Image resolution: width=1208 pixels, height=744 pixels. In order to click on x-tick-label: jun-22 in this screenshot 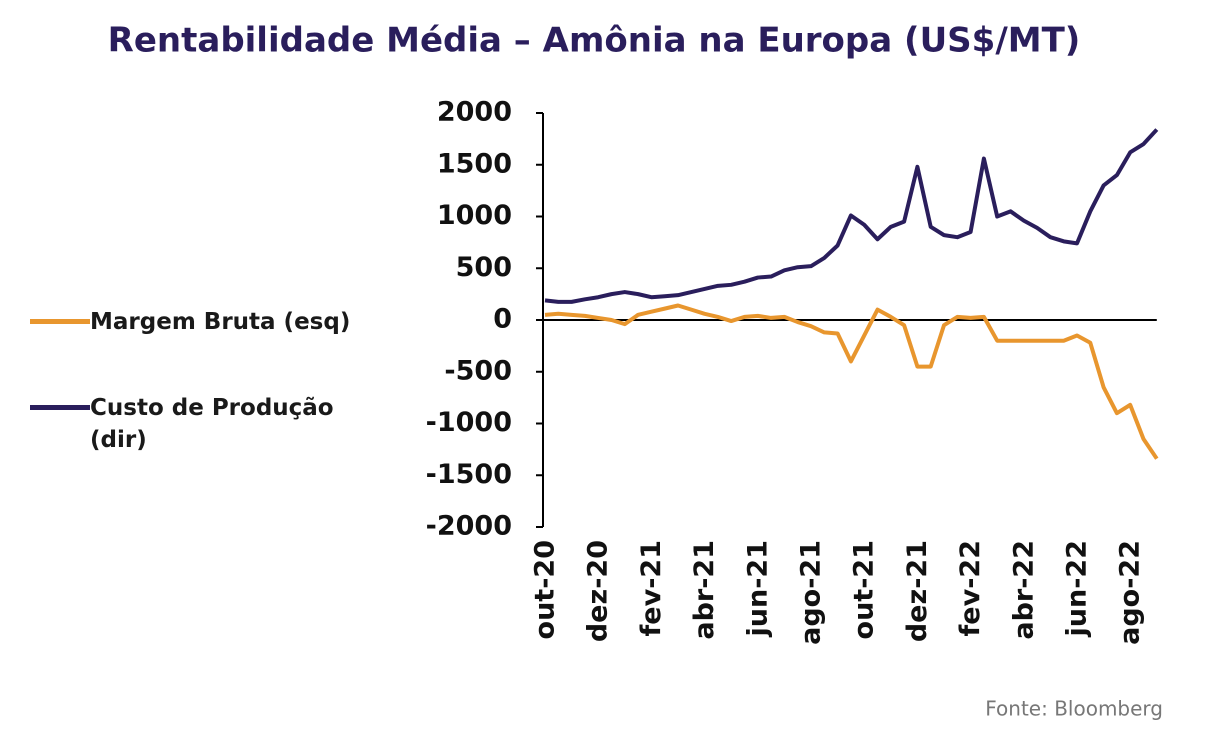, I will do `click(1077, 588)`.